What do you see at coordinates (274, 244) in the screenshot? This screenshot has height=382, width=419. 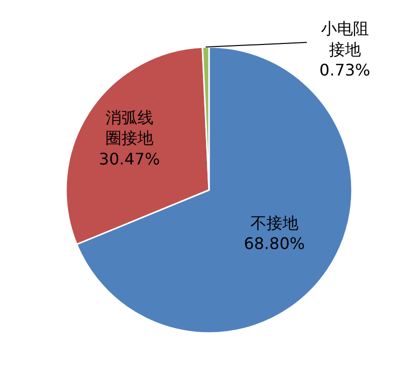 I see `data-label: 68.80%` at bounding box center [274, 244].